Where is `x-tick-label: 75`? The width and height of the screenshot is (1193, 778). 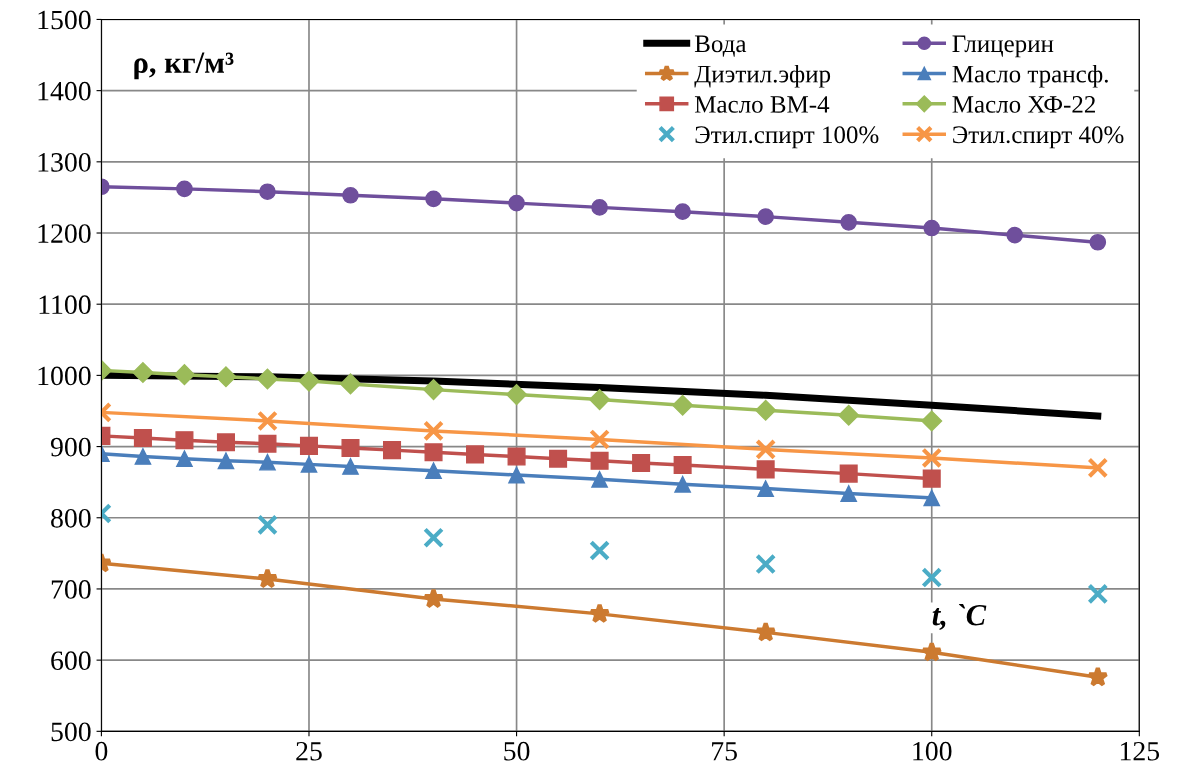 x-tick-label: 75 is located at coordinates (724, 751).